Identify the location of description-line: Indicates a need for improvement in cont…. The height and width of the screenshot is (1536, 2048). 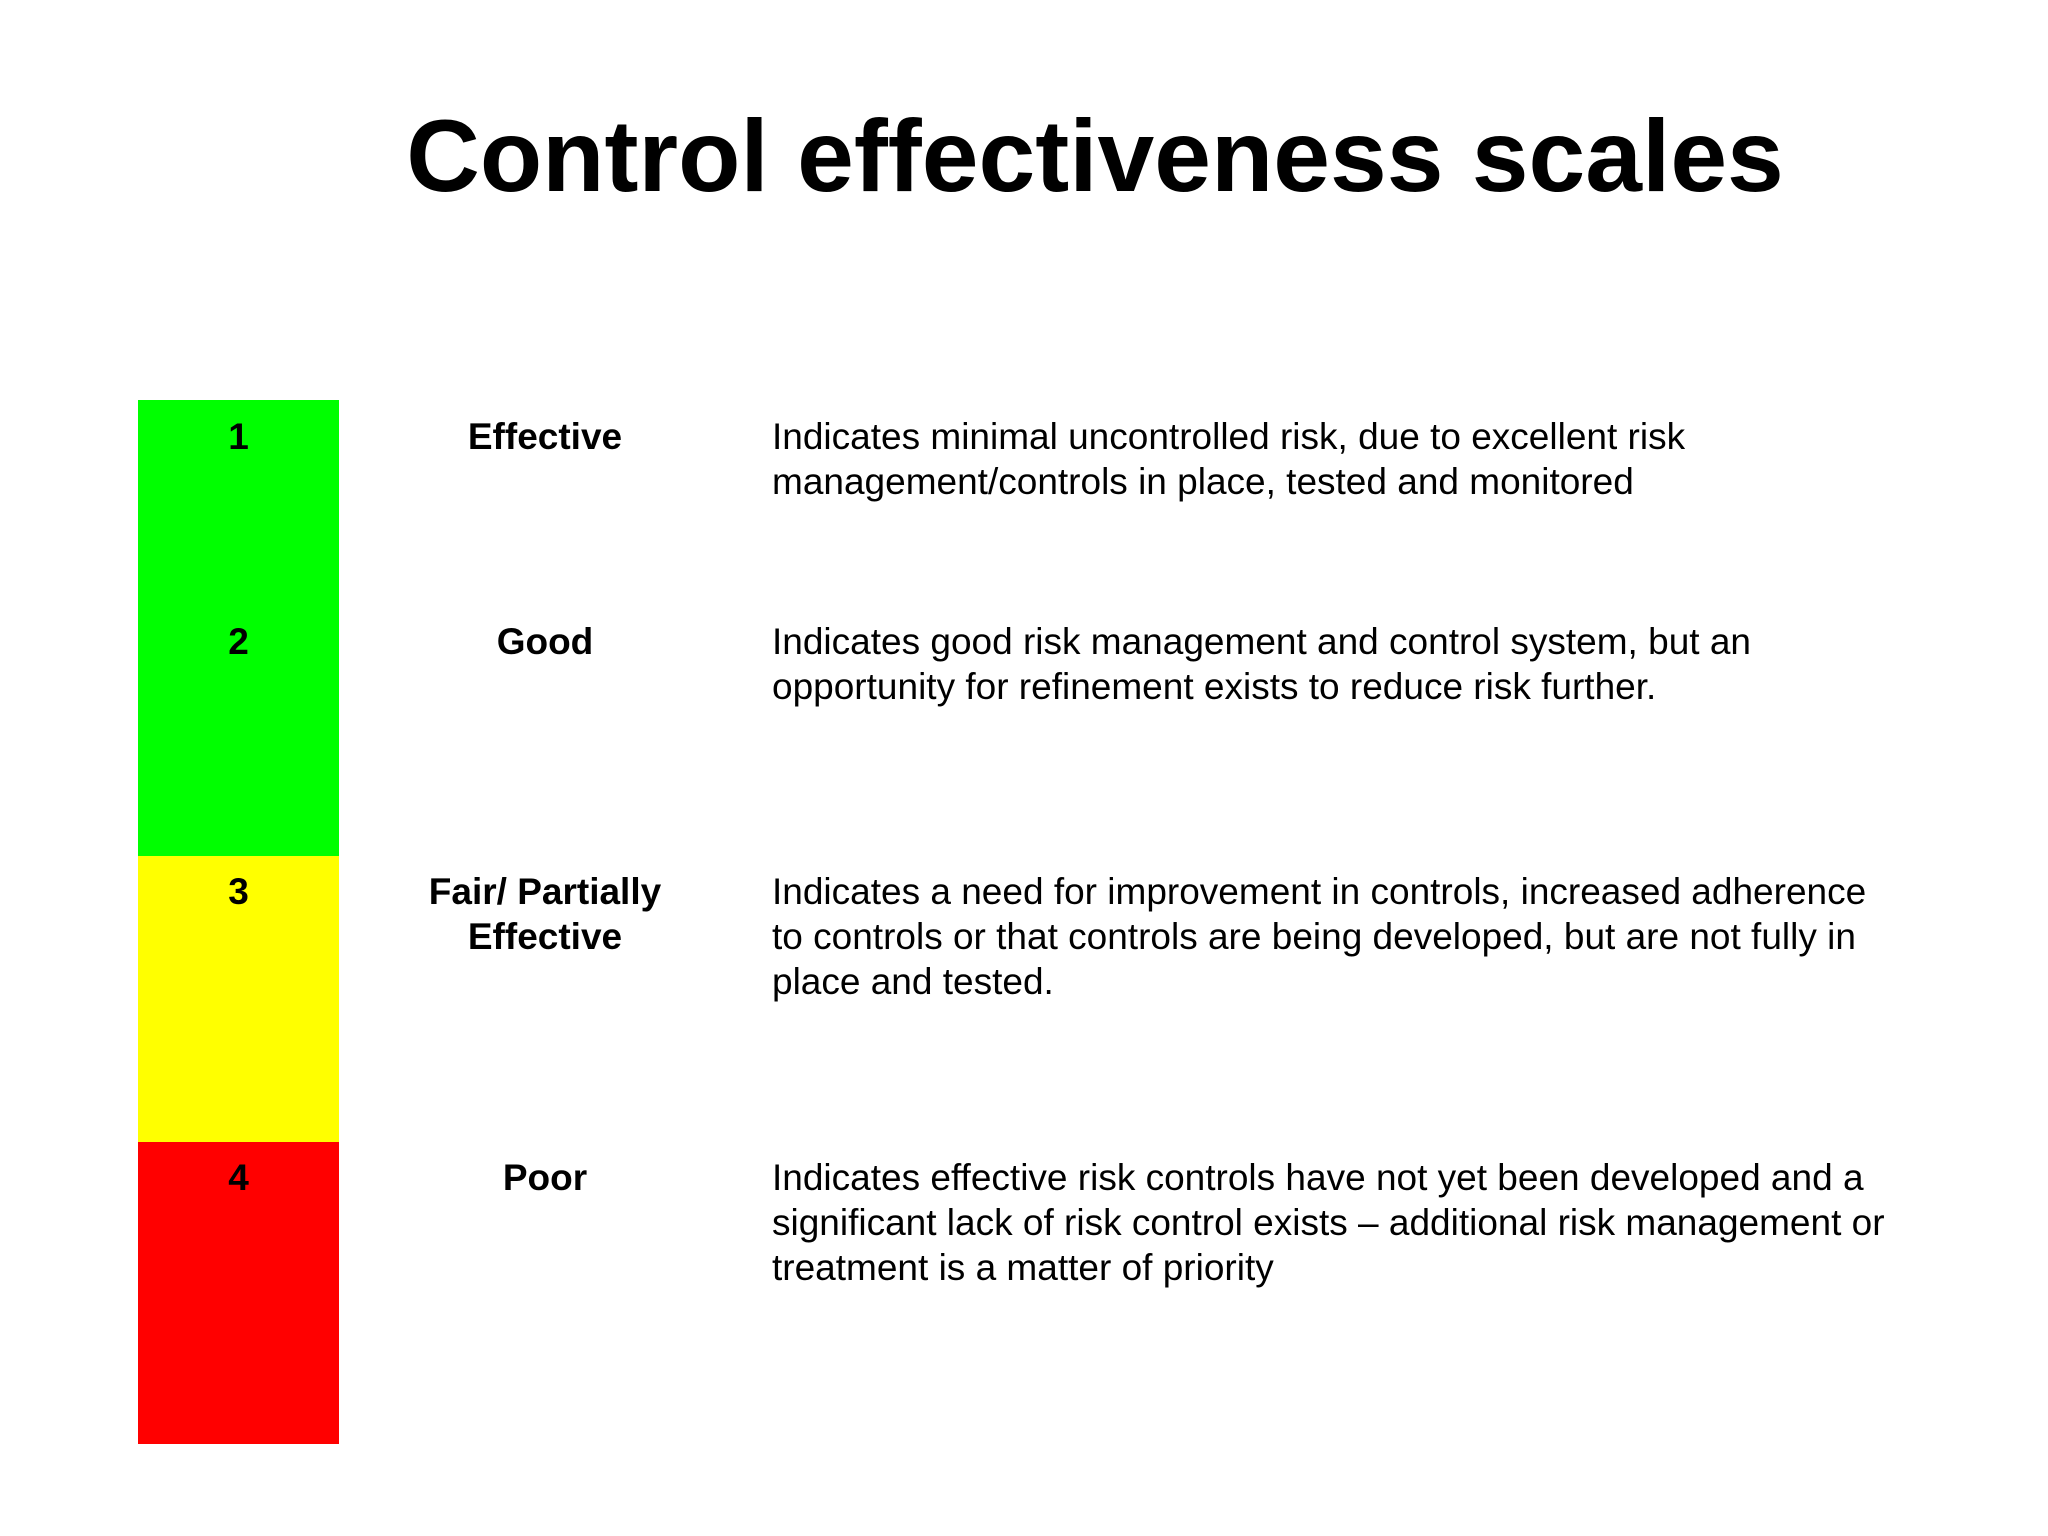
(1319, 891).